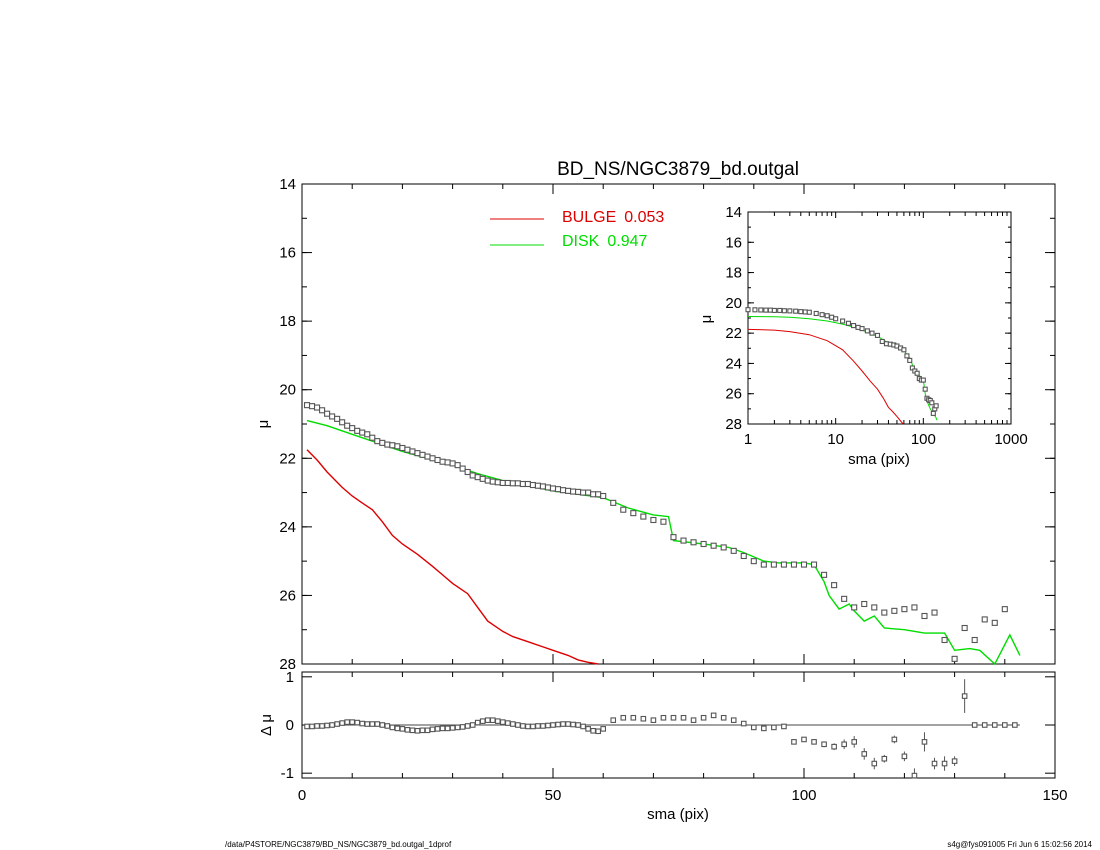 Image resolution: width=1100 pixels, height=850 pixels. I want to click on main-ytick-label: 14, so click(287, 184).